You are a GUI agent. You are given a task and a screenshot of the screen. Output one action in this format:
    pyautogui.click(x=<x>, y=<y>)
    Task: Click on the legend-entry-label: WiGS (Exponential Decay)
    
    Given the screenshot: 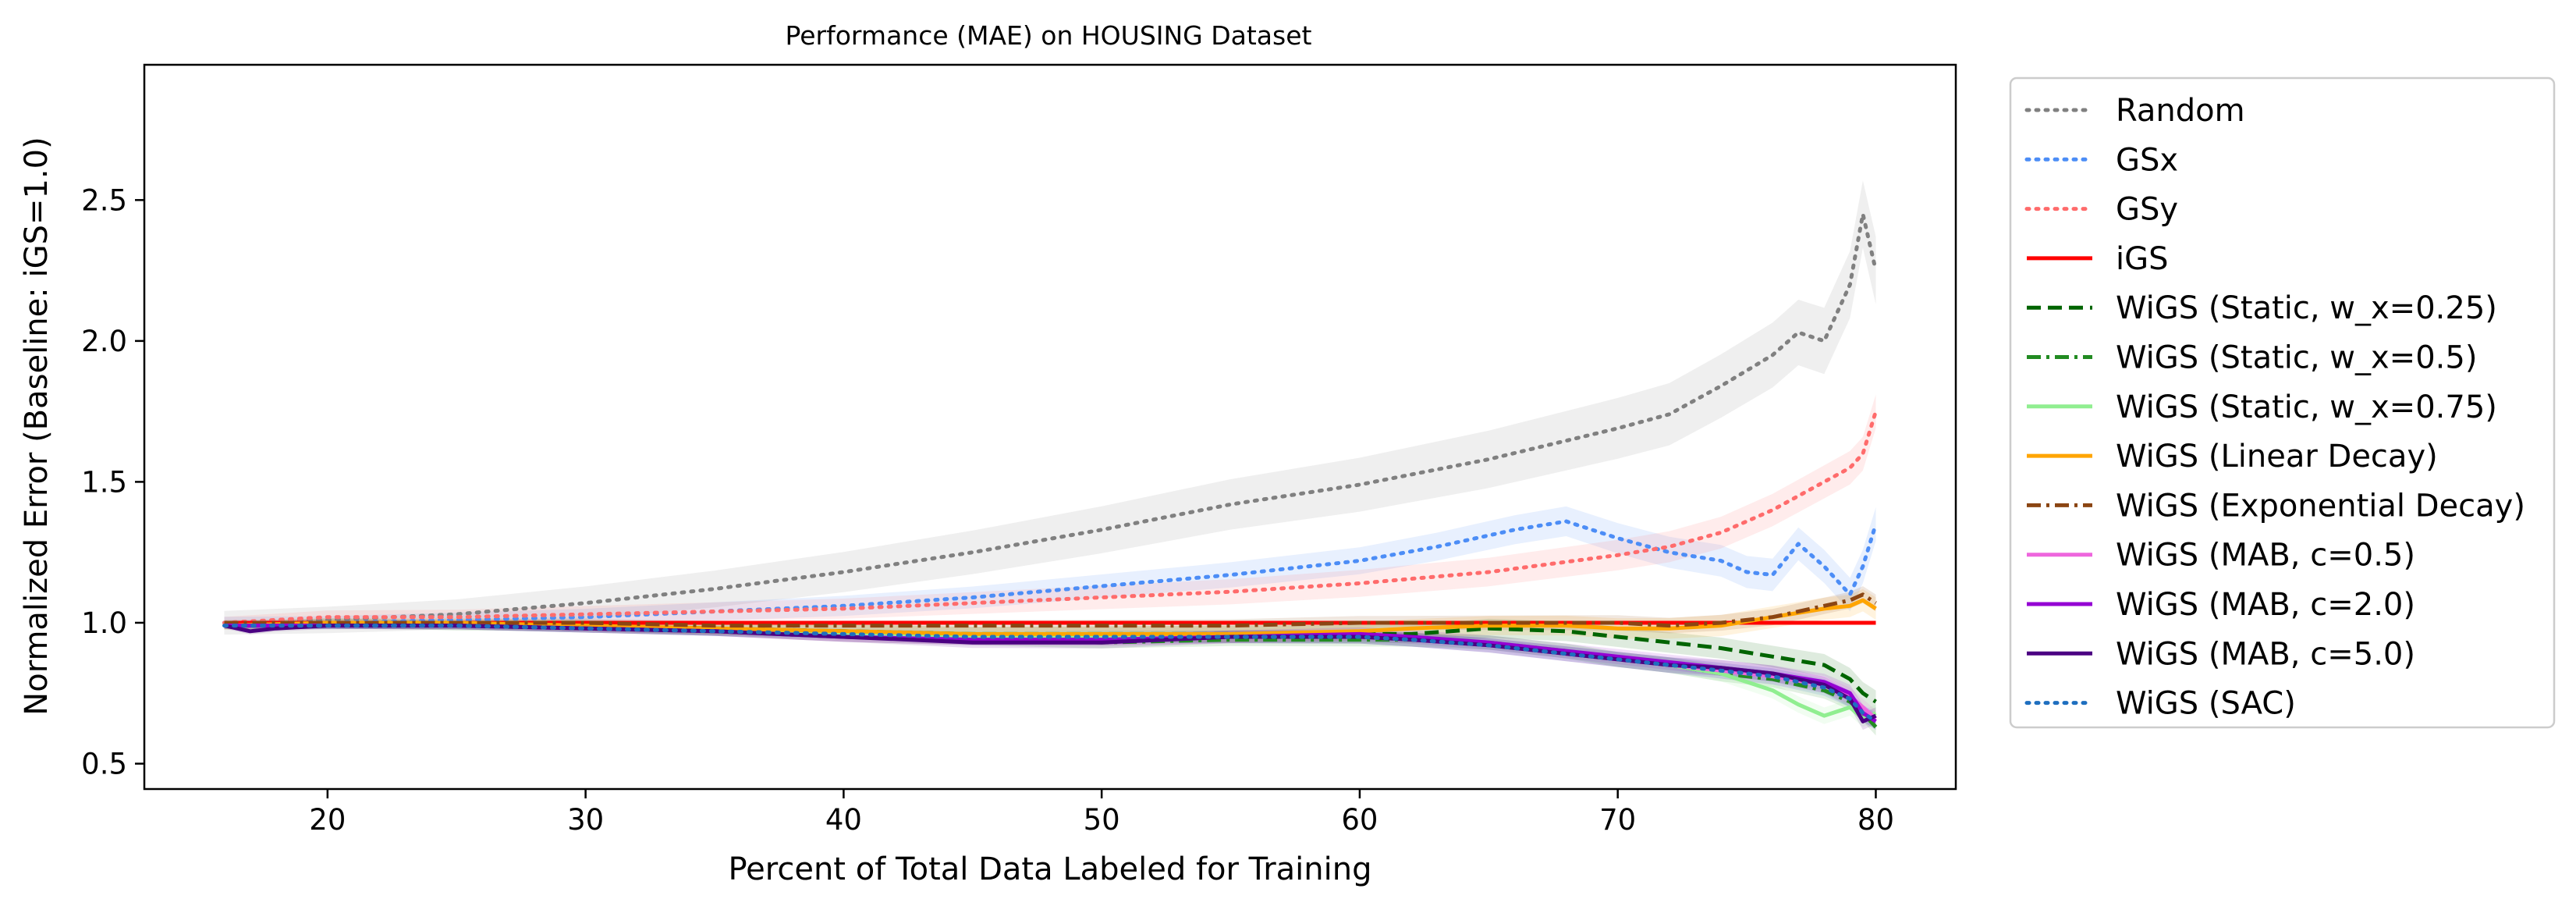 What is the action you would take?
    pyautogui.click(x=2320, y=506)
    